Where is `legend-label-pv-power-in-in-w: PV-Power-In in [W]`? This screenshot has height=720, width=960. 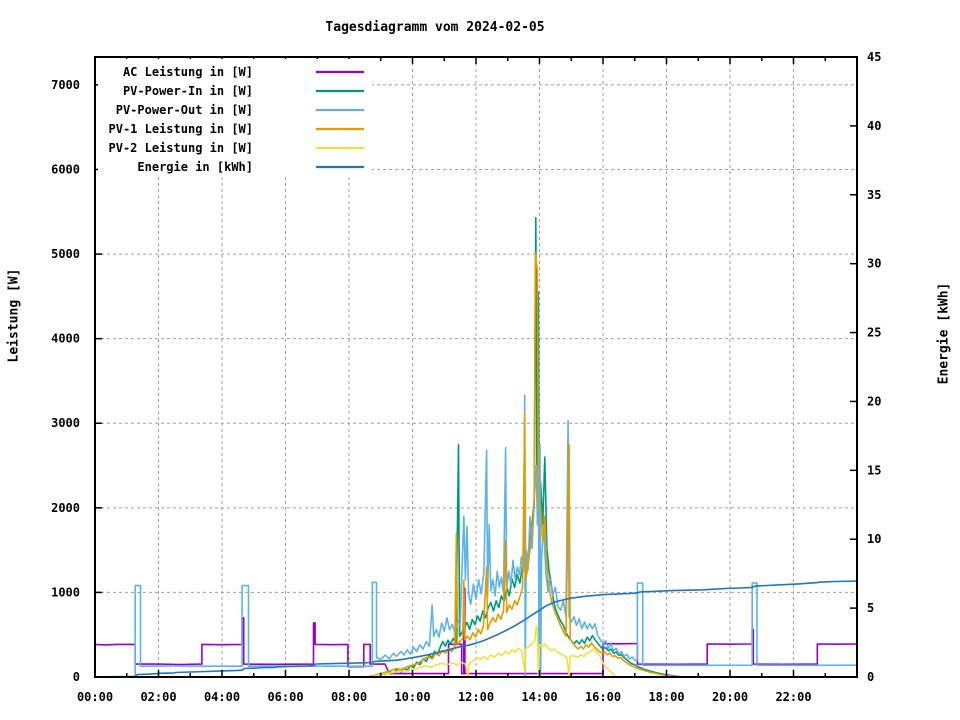 legend-label-pv-power-in-in-w: PV-Power-In in [W] is located at coordinates (188, 91).